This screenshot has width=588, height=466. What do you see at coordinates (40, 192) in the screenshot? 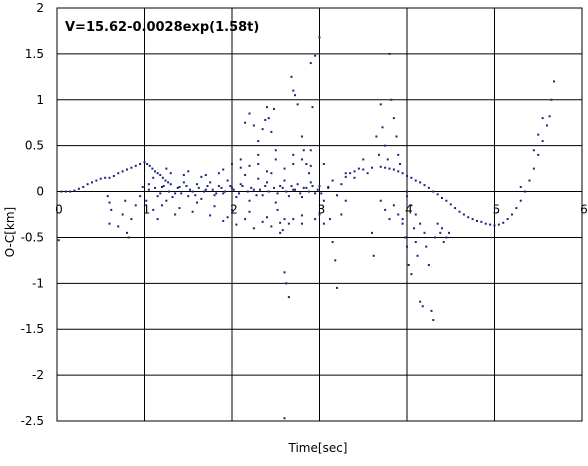
I see `y-tick-label: 0` at bounding box center [40, 192].